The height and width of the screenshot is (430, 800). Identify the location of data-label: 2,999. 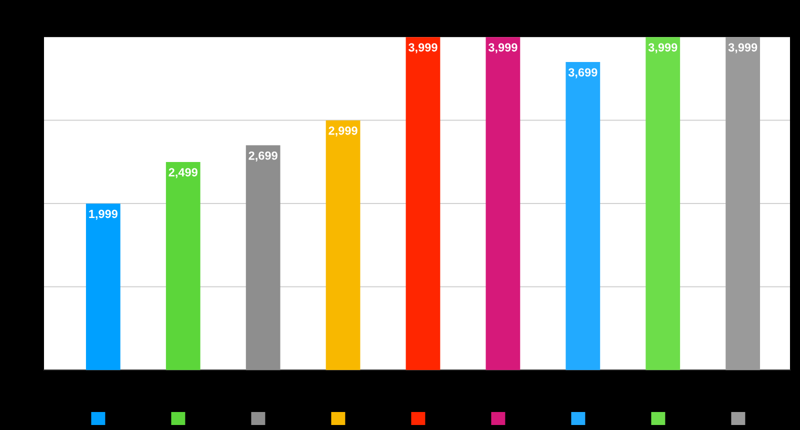
(343, 131).